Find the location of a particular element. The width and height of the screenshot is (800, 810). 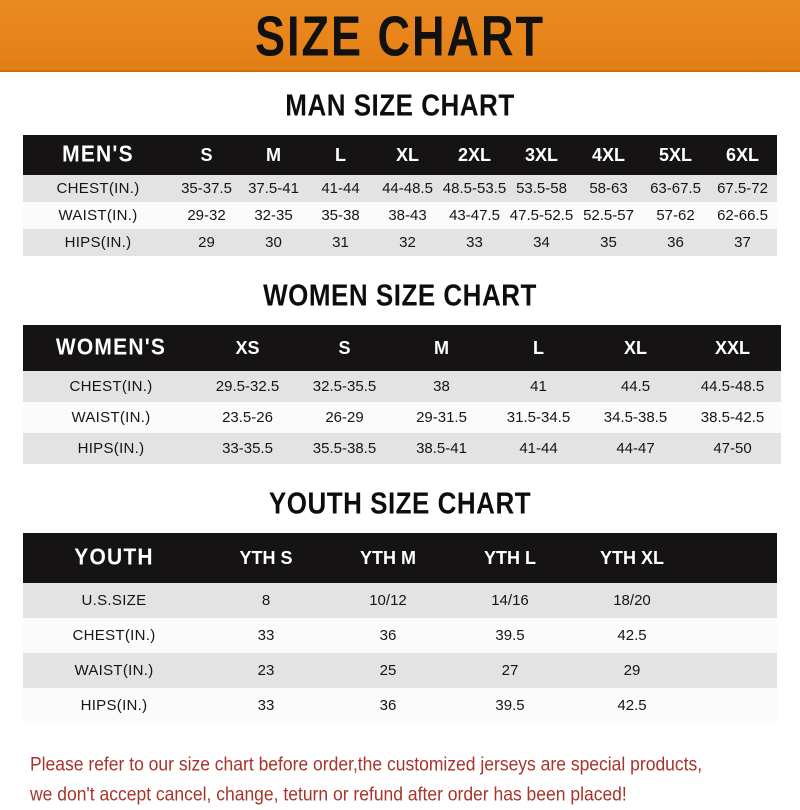

page-title: SIZE CHART is located at coordinates (400, 36).